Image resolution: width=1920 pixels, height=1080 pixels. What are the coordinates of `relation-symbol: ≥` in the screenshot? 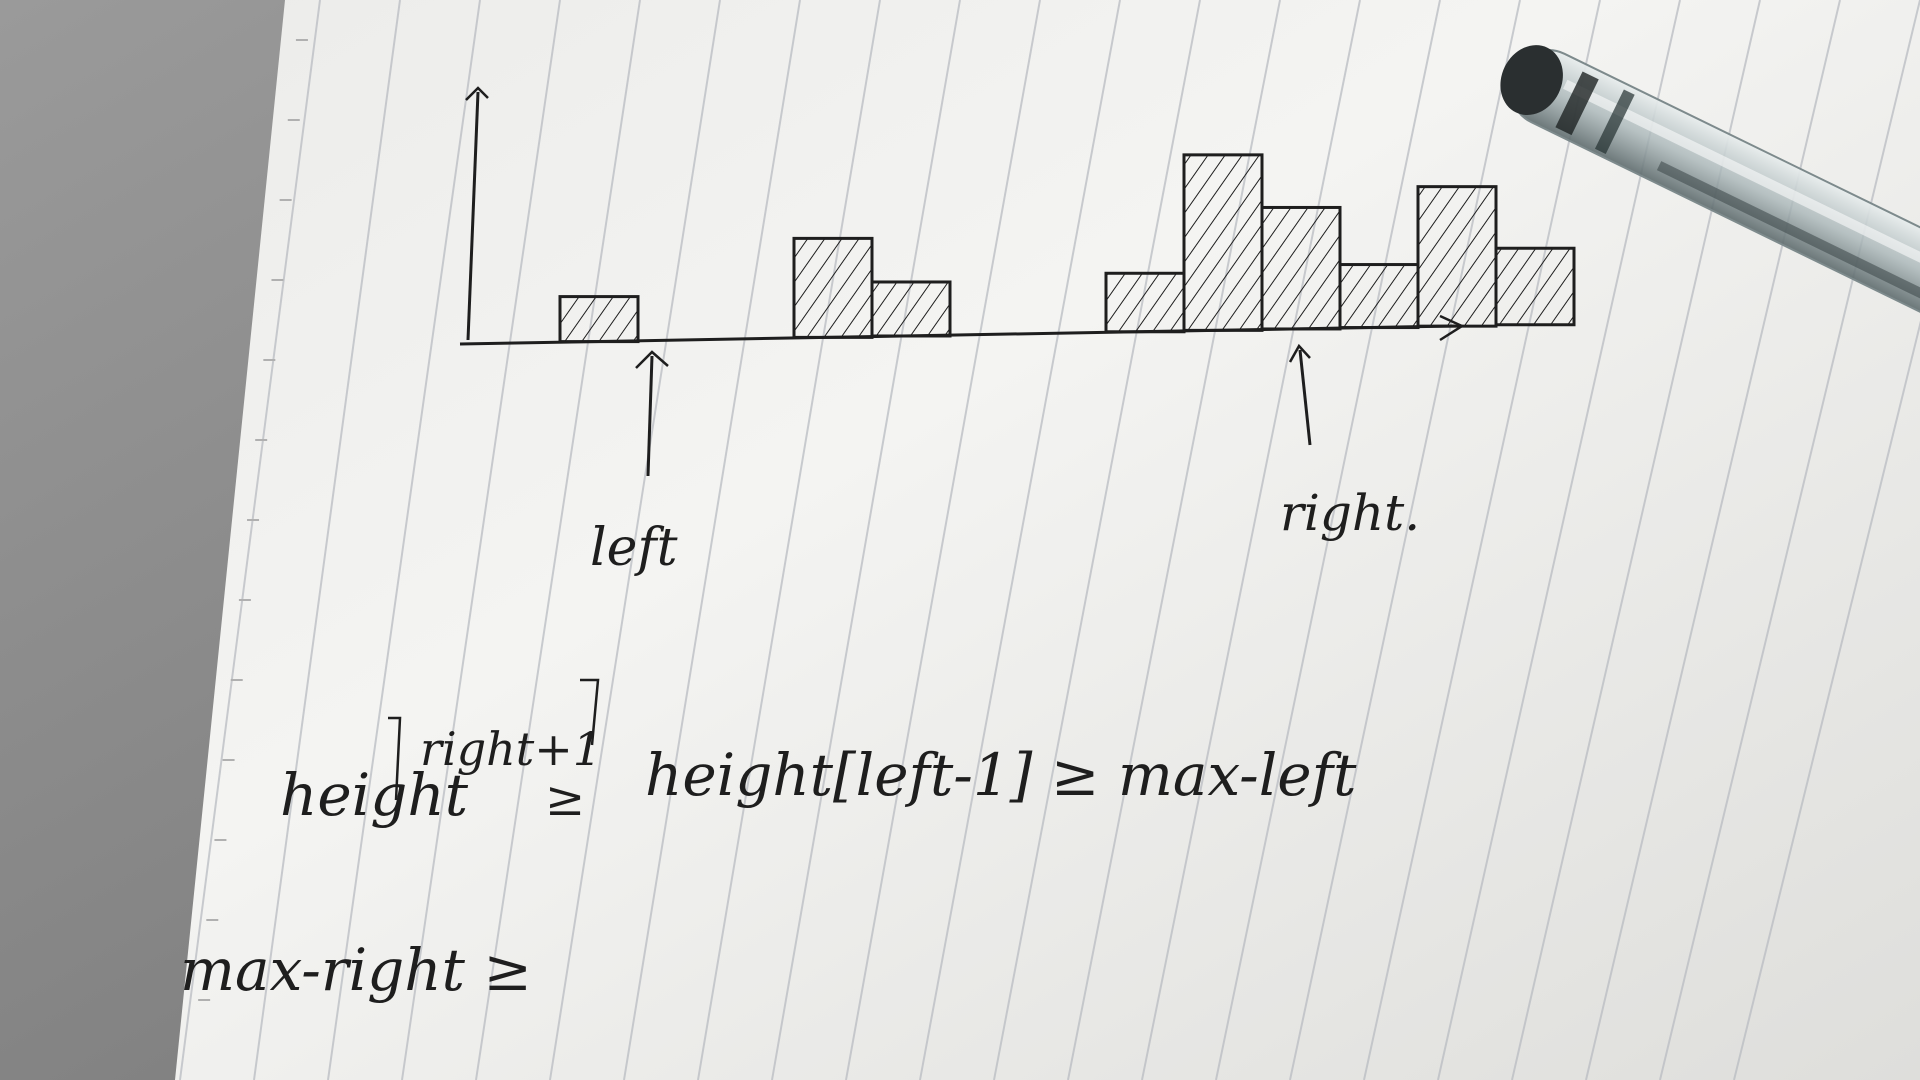 It's located at (565, 799).